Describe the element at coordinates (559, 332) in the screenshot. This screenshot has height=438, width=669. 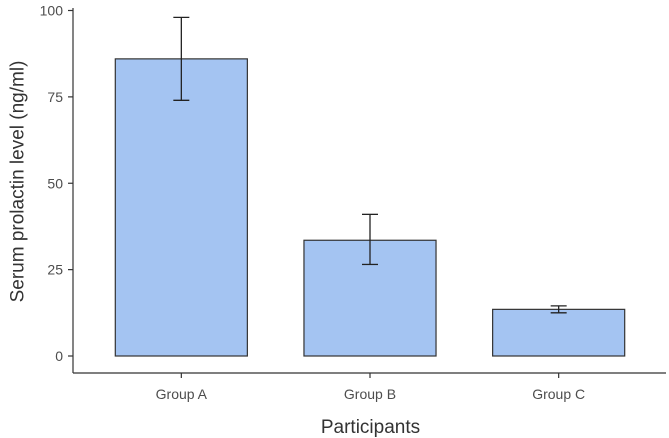
I see `bar-group-c` at that location.